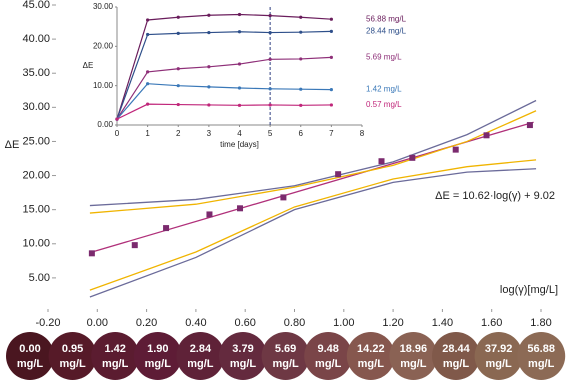  I want to click on swatch-value: 14.22, so click(371, 349).